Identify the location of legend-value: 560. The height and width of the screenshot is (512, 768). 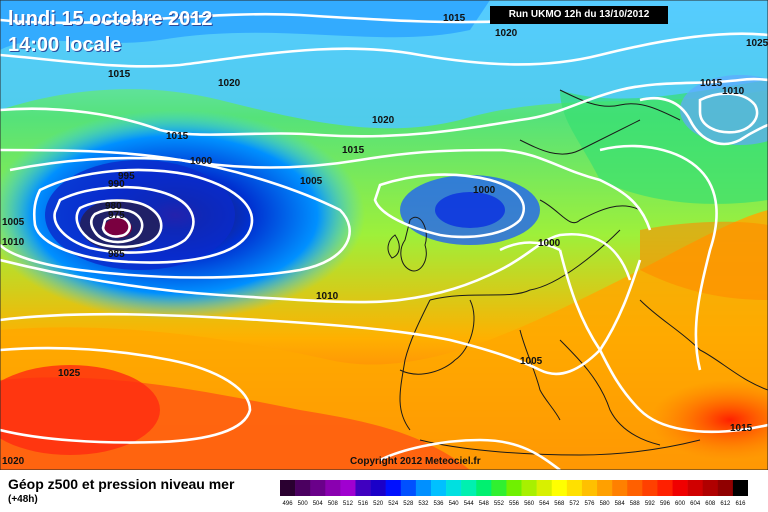
(529, 504).